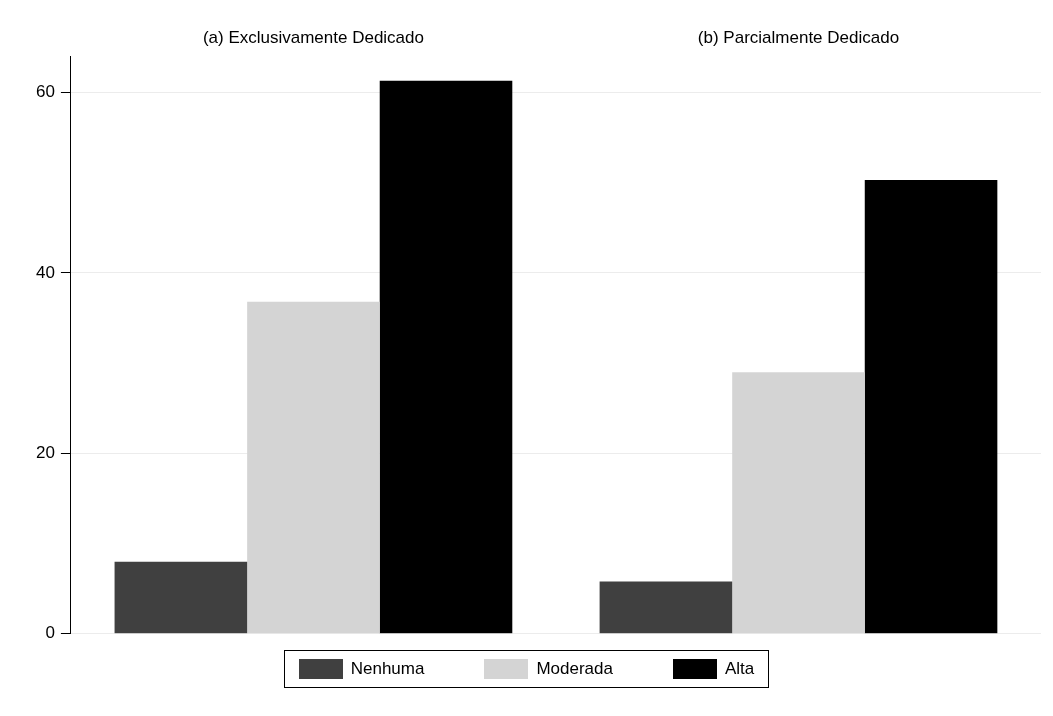 The width and height of the screenshot is (1053, 716). I want to click on y-tick-label: 20, so click(45, 453).